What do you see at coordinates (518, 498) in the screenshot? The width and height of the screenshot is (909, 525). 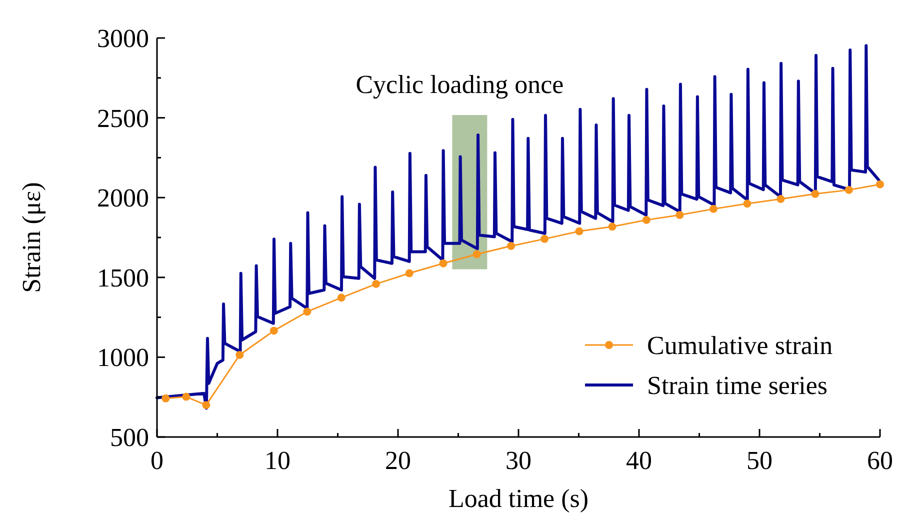 I see `x-axis-title: Load time (s)` at bounding box center [518, 498].